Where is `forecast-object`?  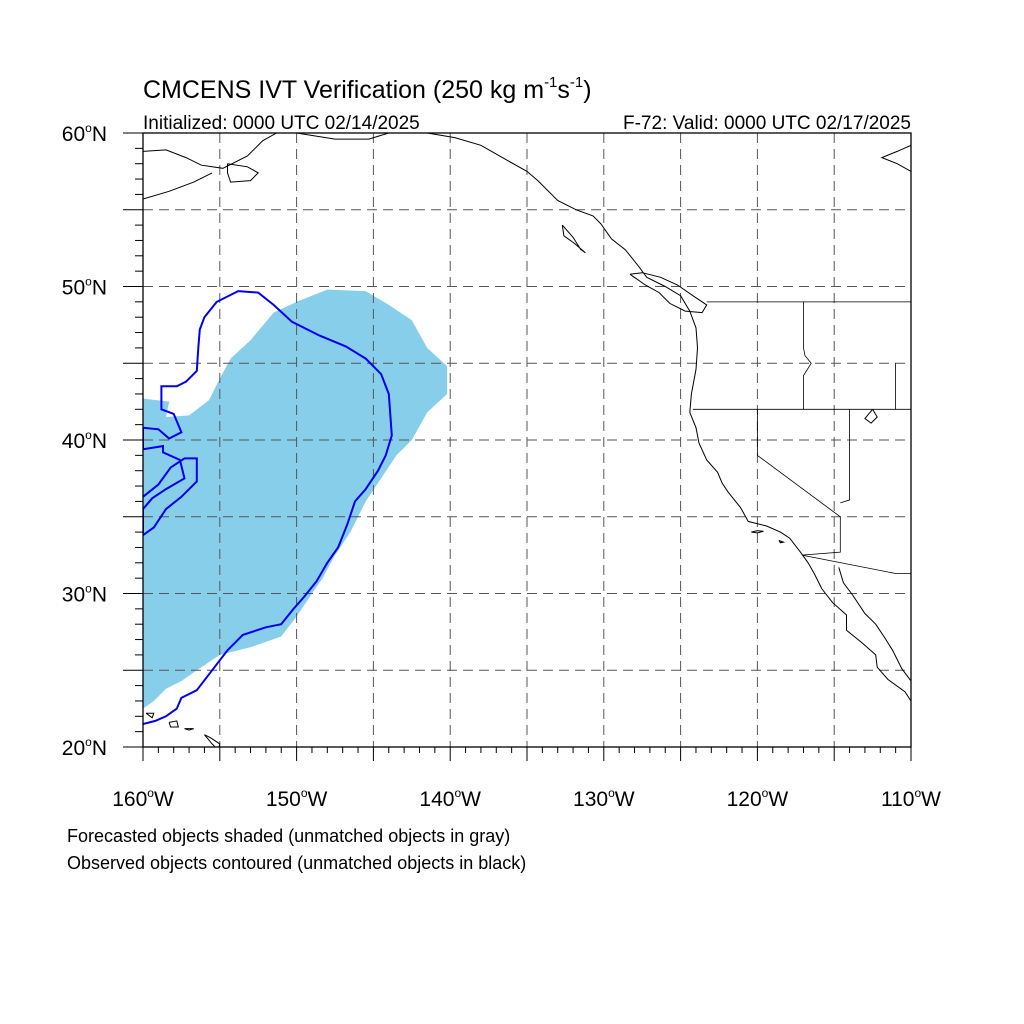
forecast-object is located at coordinates (295, 499).